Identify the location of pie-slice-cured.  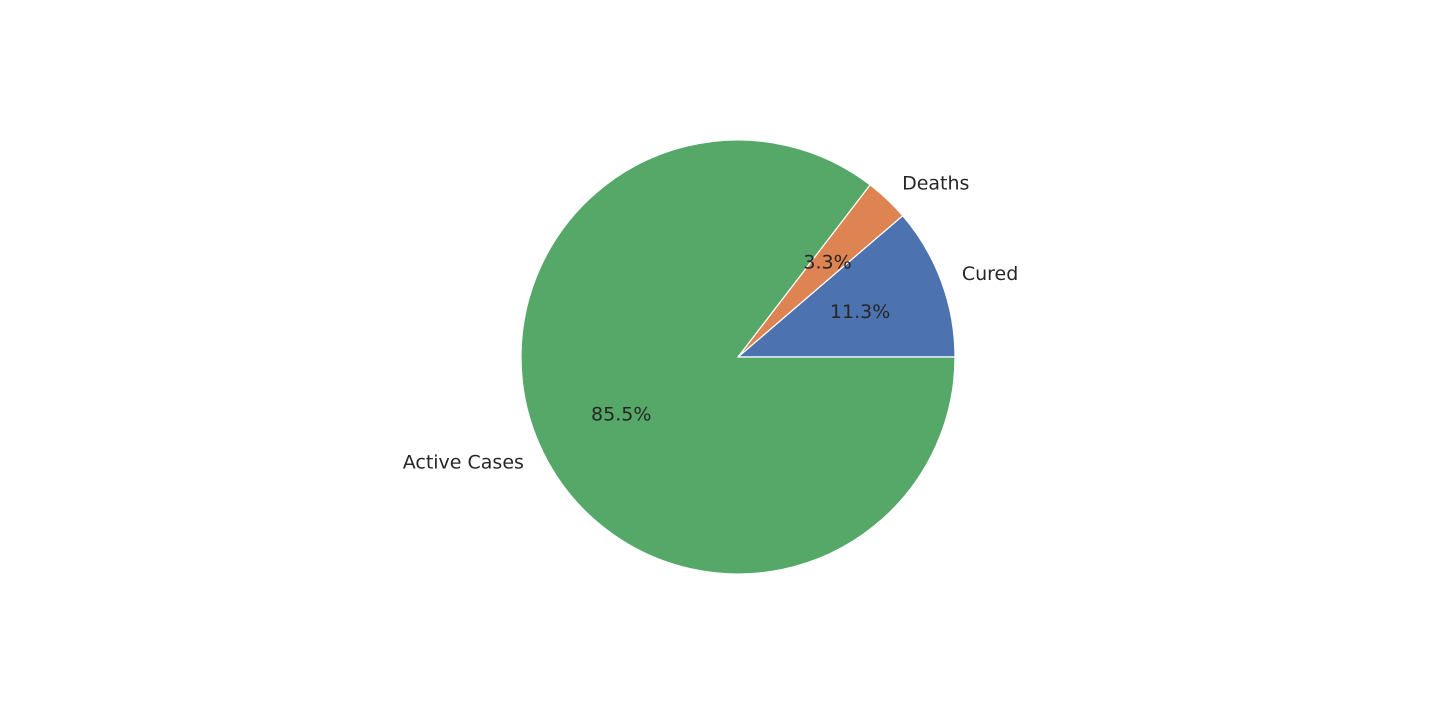
(846, 286).